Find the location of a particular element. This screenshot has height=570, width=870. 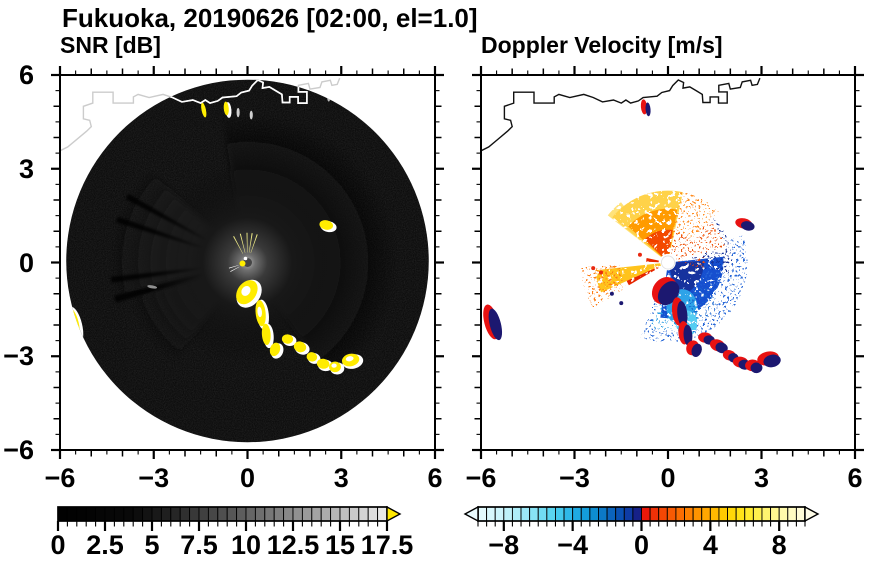

velocity-x-tick-label: 6 is located at coordinates (855, 478).